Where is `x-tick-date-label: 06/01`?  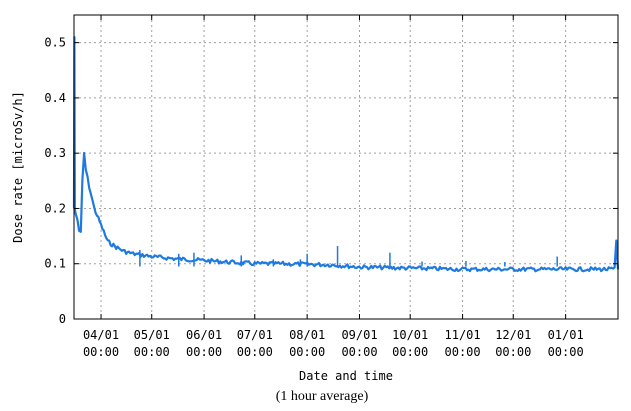 x-tick-date-label: 06/01 is located at coordinates (204, 335).